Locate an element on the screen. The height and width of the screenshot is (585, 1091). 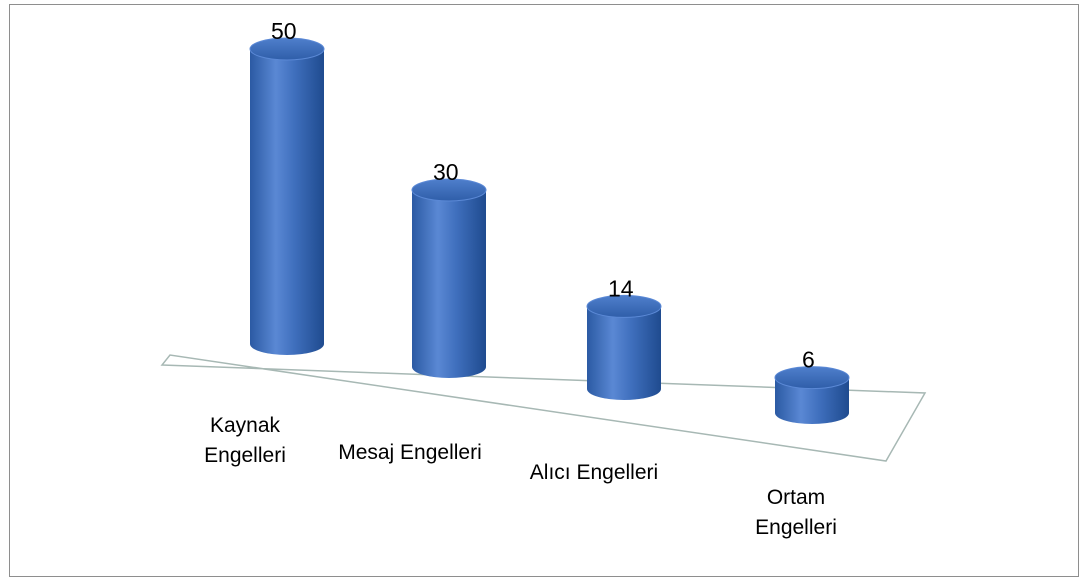
value-label-1: 50 is located at coordinates (284, 31).